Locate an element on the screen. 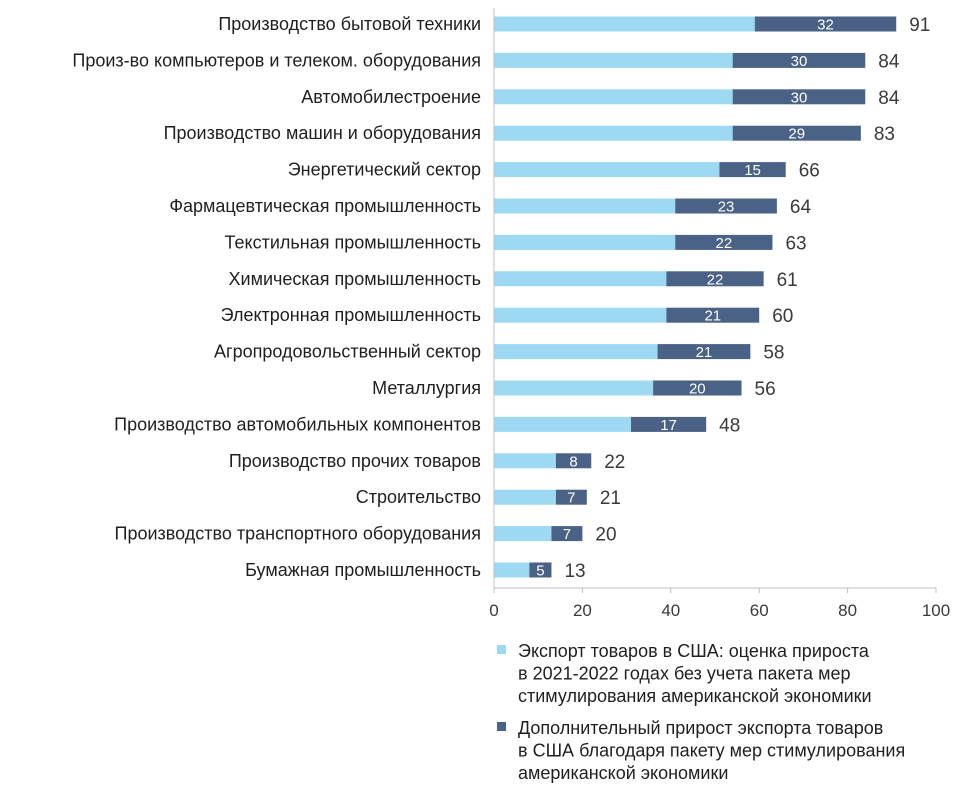 This screenshot has height=803, width=970. total-value-label: 21 is located at coordinates (610, 498).